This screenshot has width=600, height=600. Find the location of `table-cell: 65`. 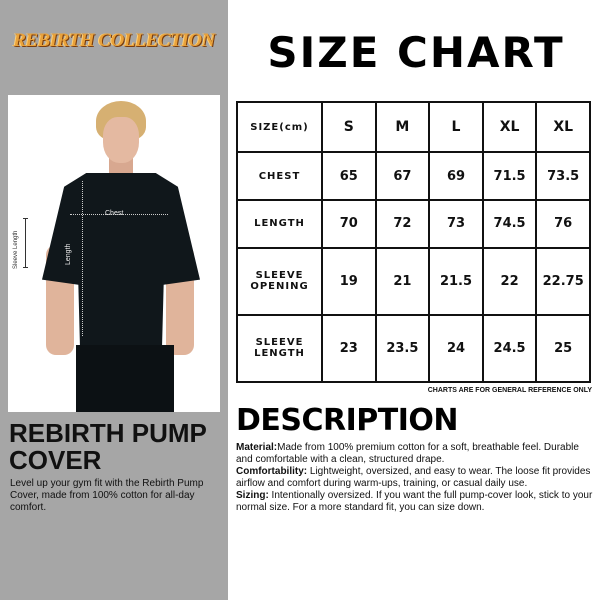

table-cell: 65 is located at coordinates (349, 176).